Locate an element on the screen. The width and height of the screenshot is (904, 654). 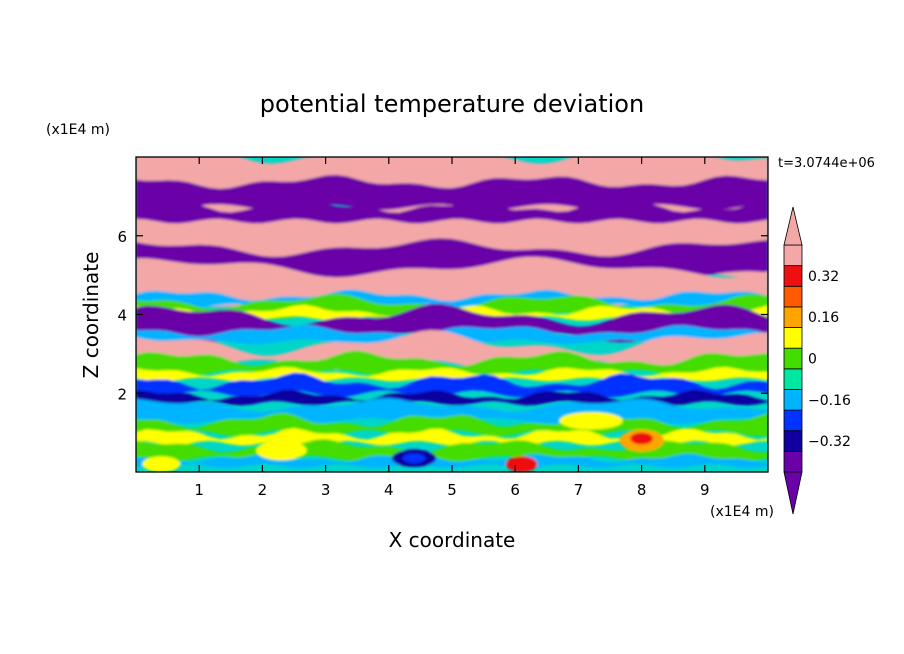
colorbar-label: 0.32 is located at coordinates (823, 277).